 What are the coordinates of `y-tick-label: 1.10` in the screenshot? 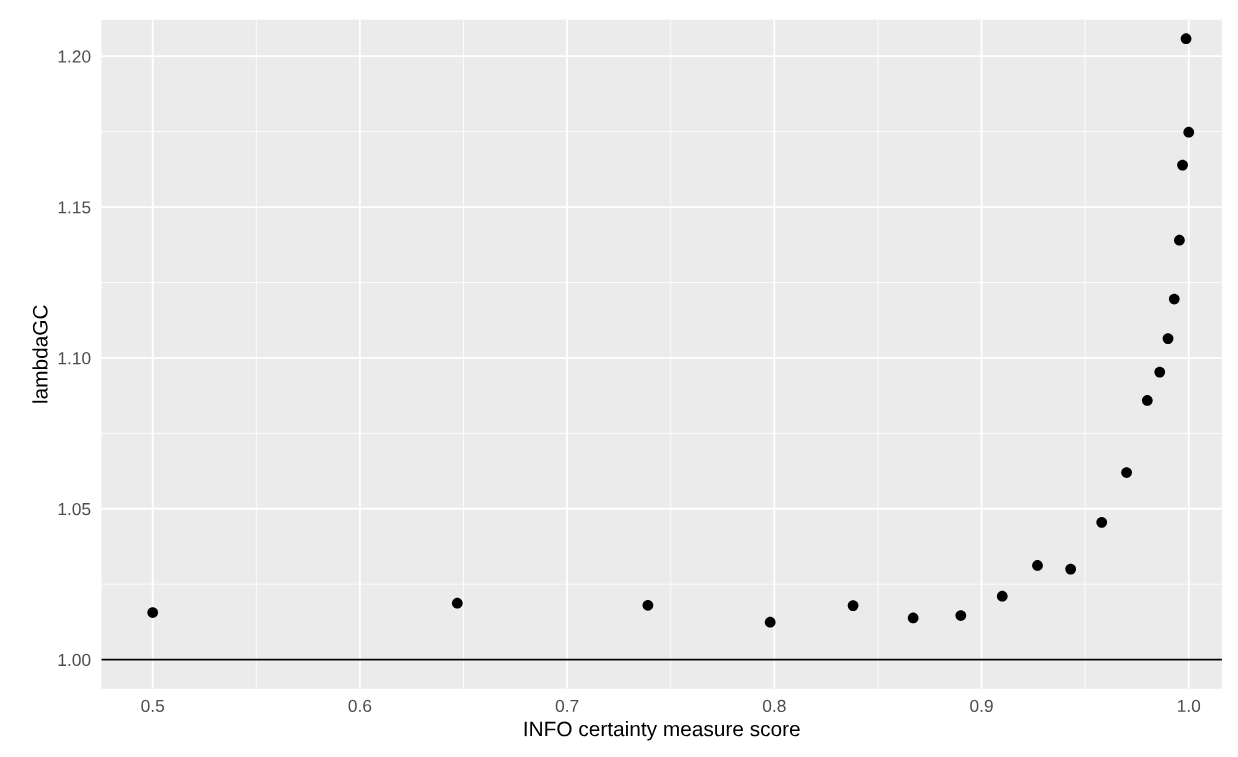 It's located at (74, 358).